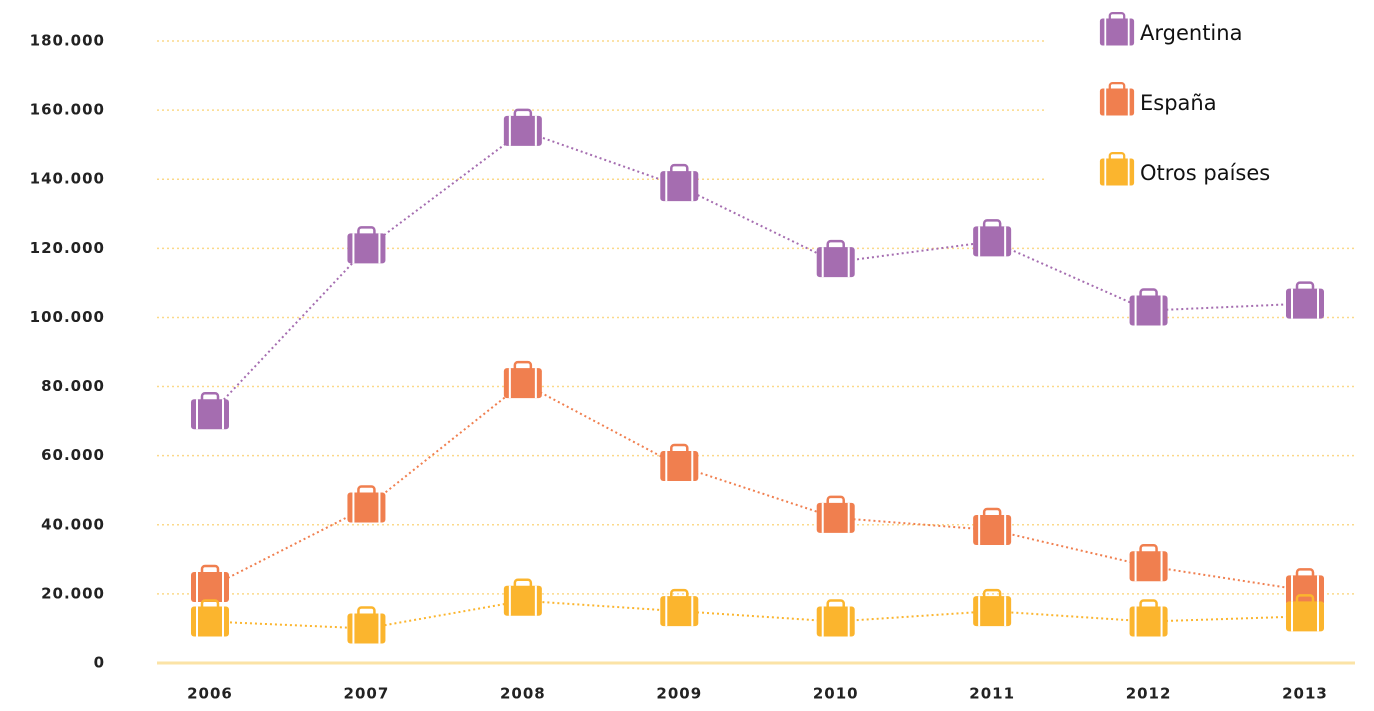 This screenshot has height=711, width=1374. Describe the element at coordinates (73, 455) in the screenshot. I see `y-tick-label: 60.000` at that location.